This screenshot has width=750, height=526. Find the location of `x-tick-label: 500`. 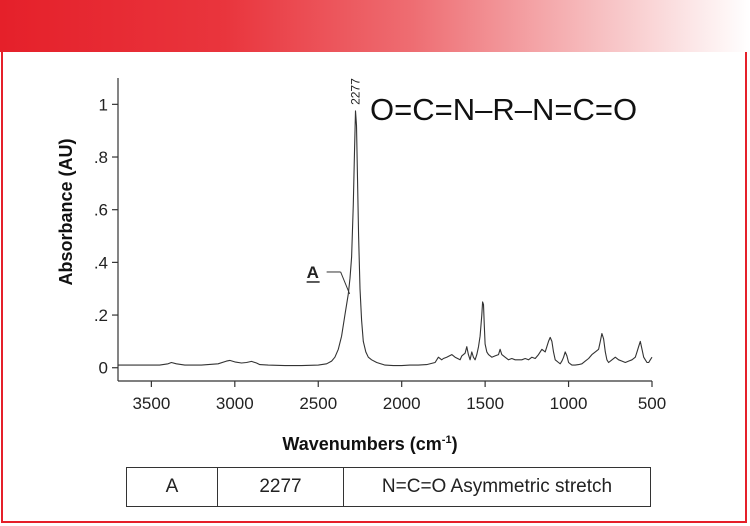

x-tick-label: 500 is located at coordinates (652, 403).